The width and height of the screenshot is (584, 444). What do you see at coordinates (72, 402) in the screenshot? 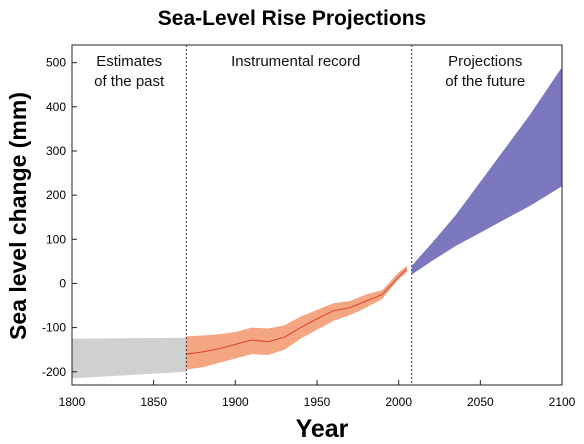
I see `x-tick-label: 1800` at bounding box center [72, 402].